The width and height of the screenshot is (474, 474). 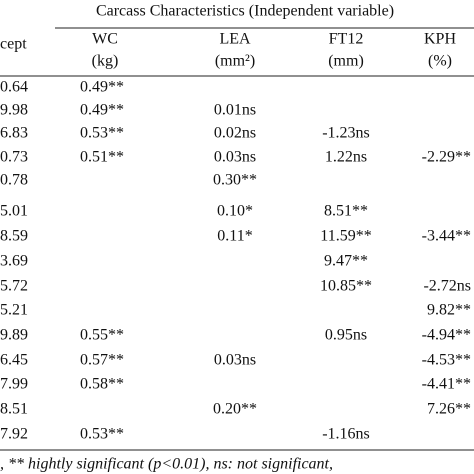 What do you see at coordinates (14, 335) in the screenshot?
I see `table-cell: 9.89` at bounding box center [14, 335].